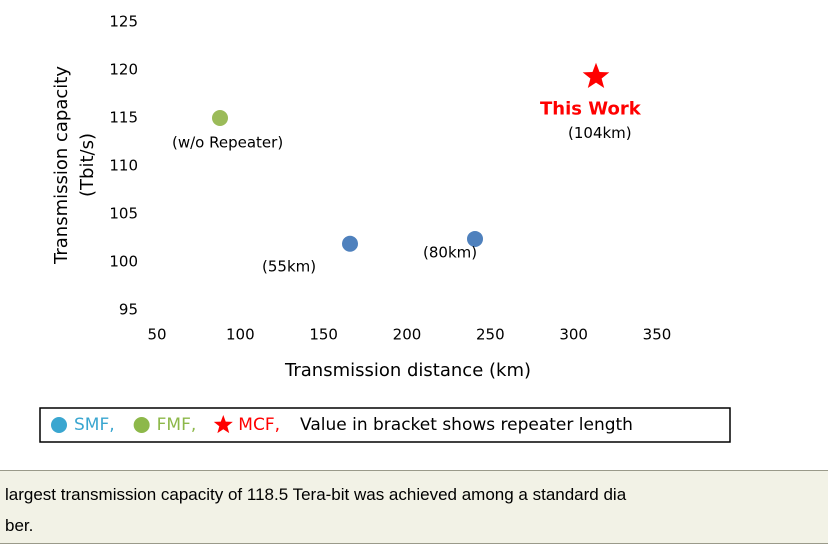 The height and width of the screenshot is (550, 828). I want to click on y-axis-title: Transmission capacity, so click(61, 165).